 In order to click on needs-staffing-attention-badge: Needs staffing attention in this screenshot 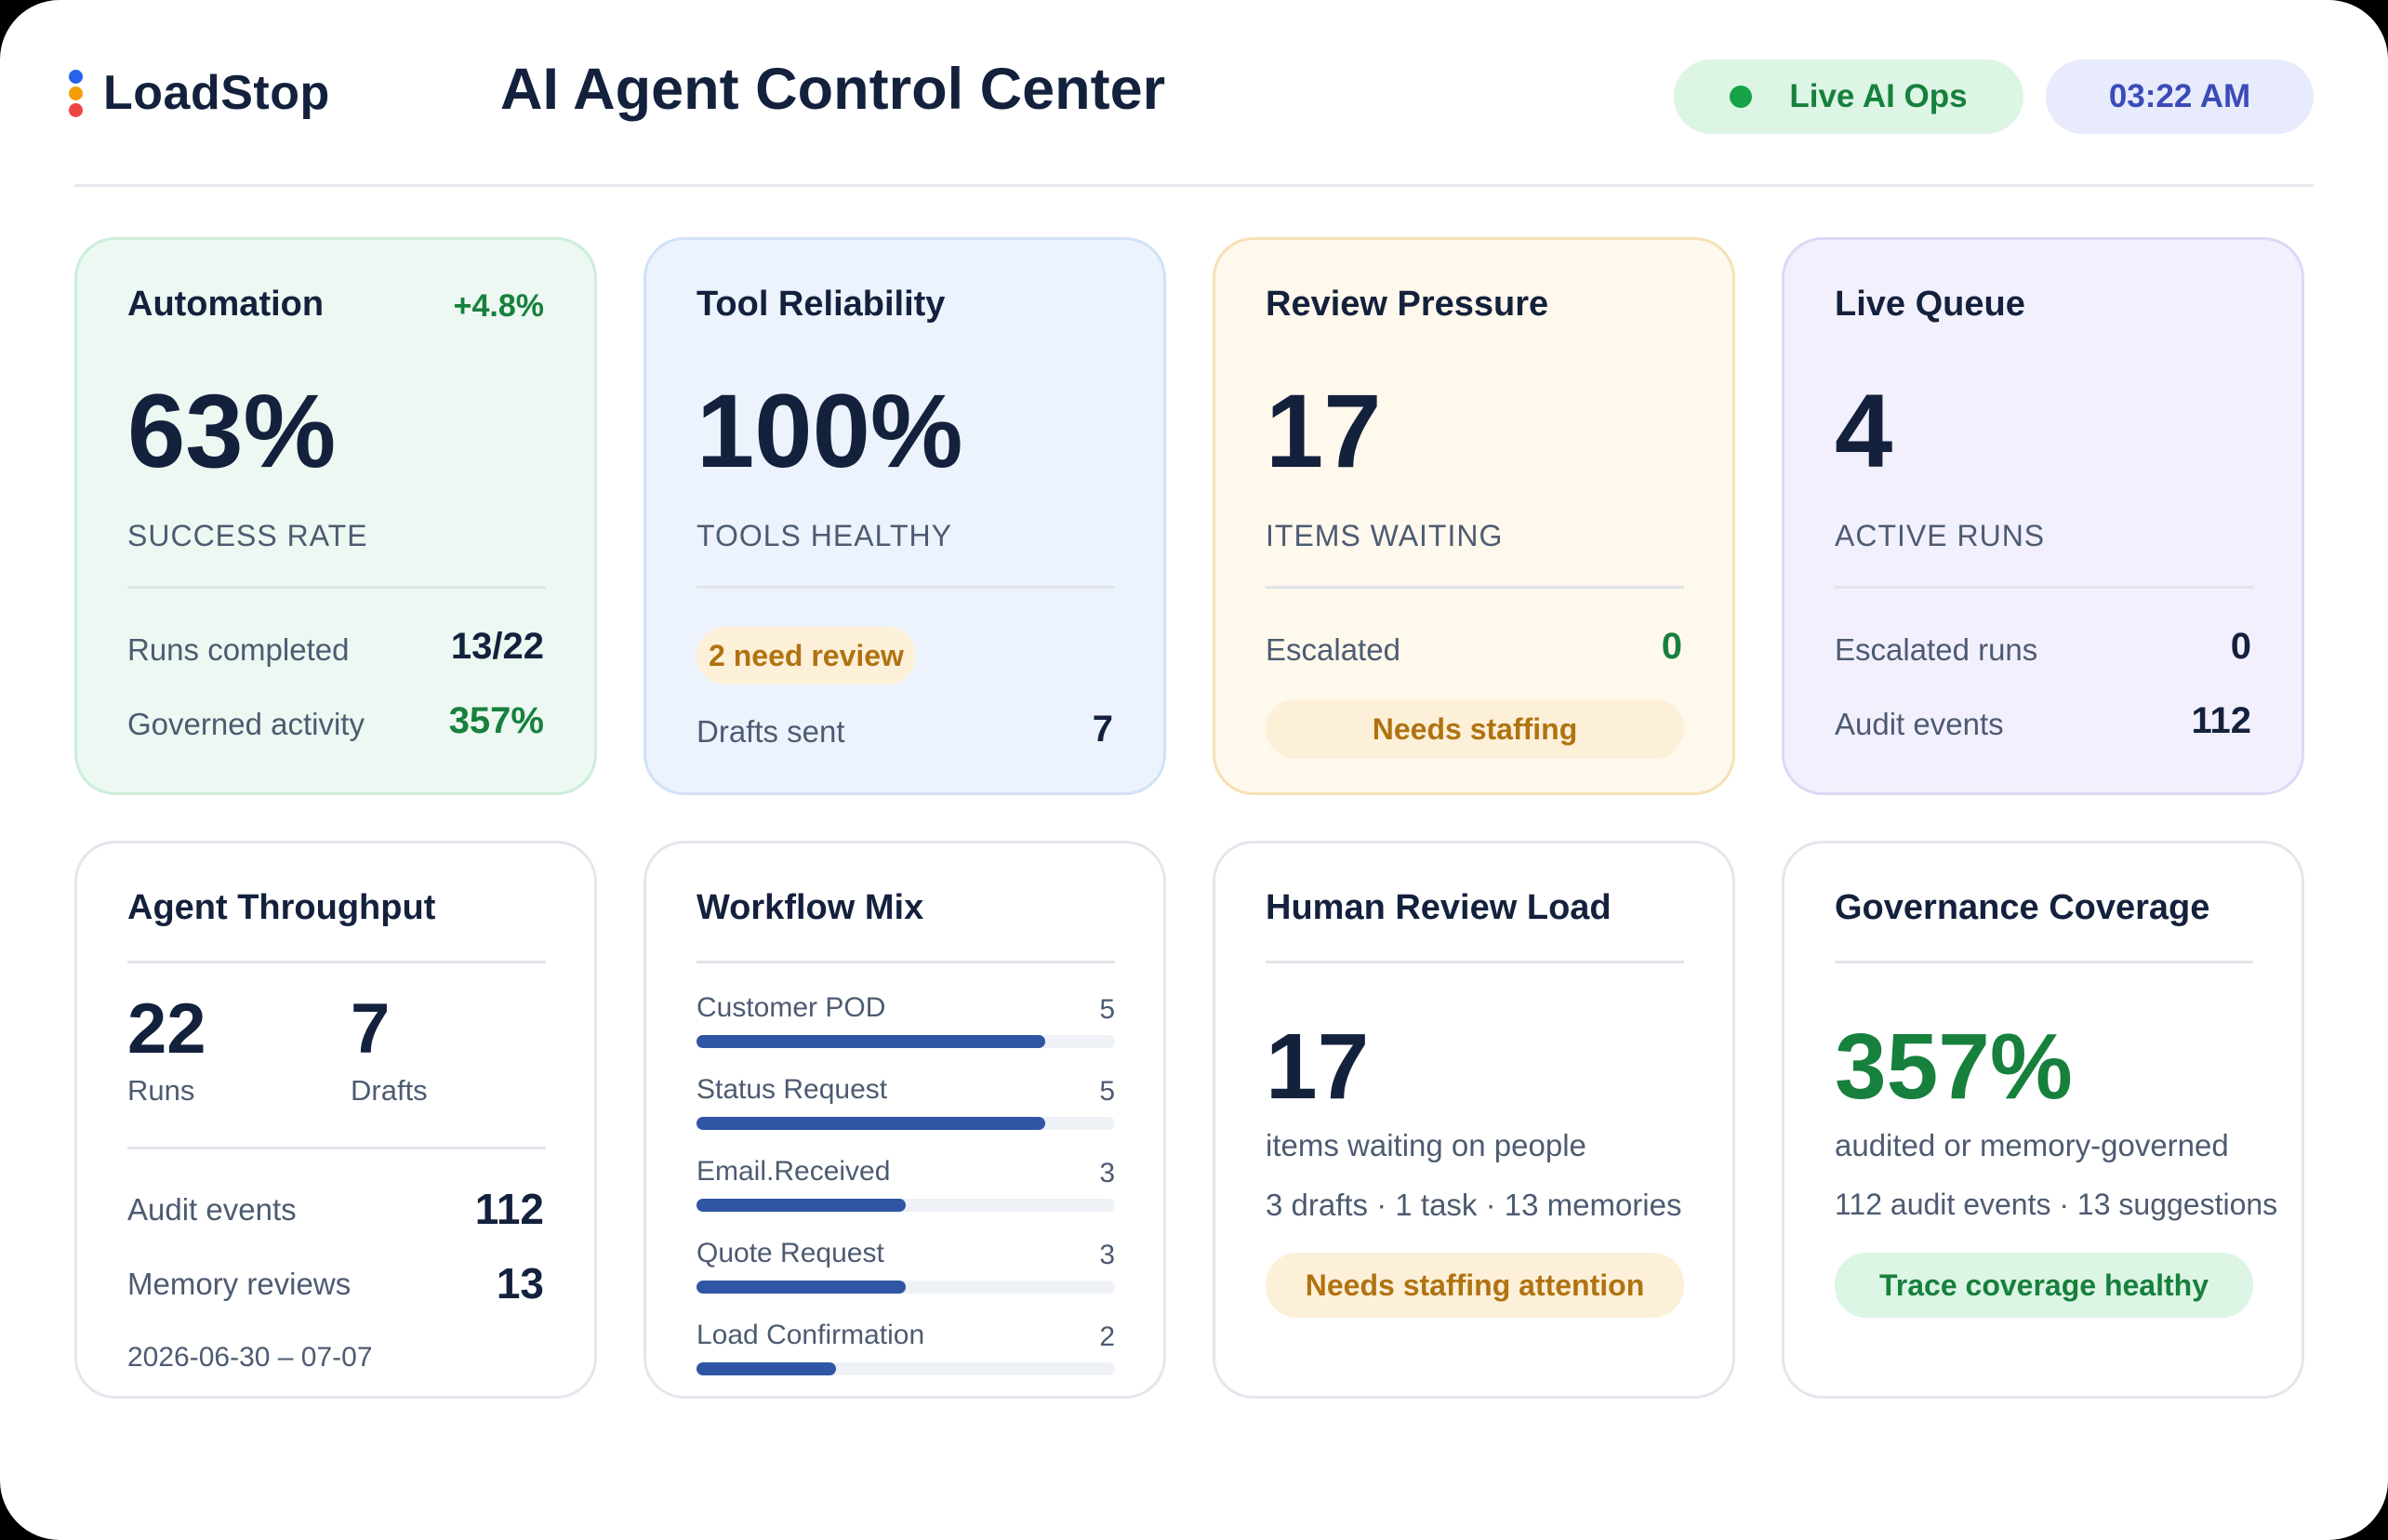, I will do `click(1475, 1285)`.